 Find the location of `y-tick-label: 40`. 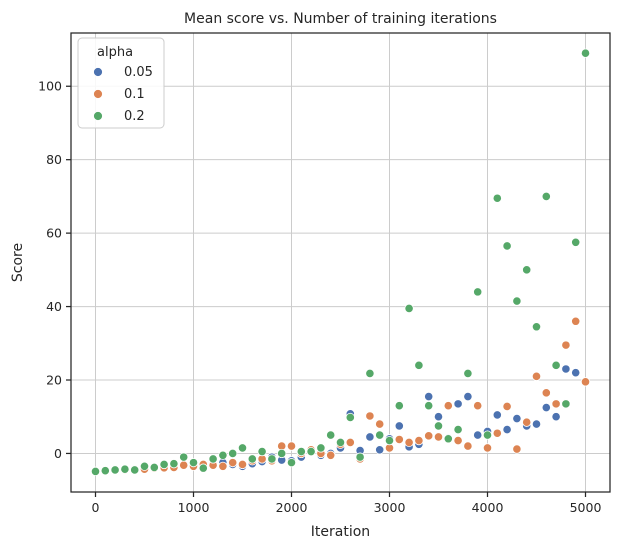

y-tick-label: 40 is located at coordinates (54, 306).